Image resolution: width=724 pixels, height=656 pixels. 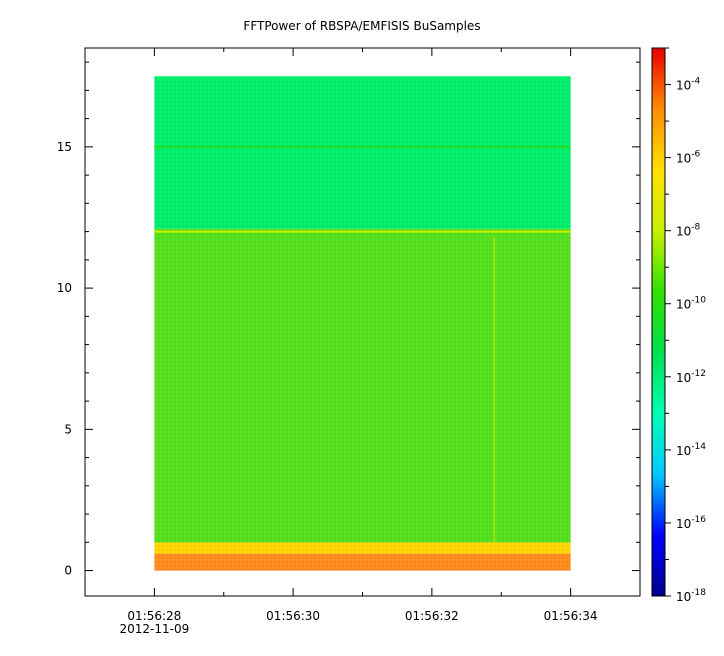 What do you see at coordinates (691, 377) in the screenshot?
I see `colorbar-tick-label: 10⁻¹²` at bounding box center [691, 377].